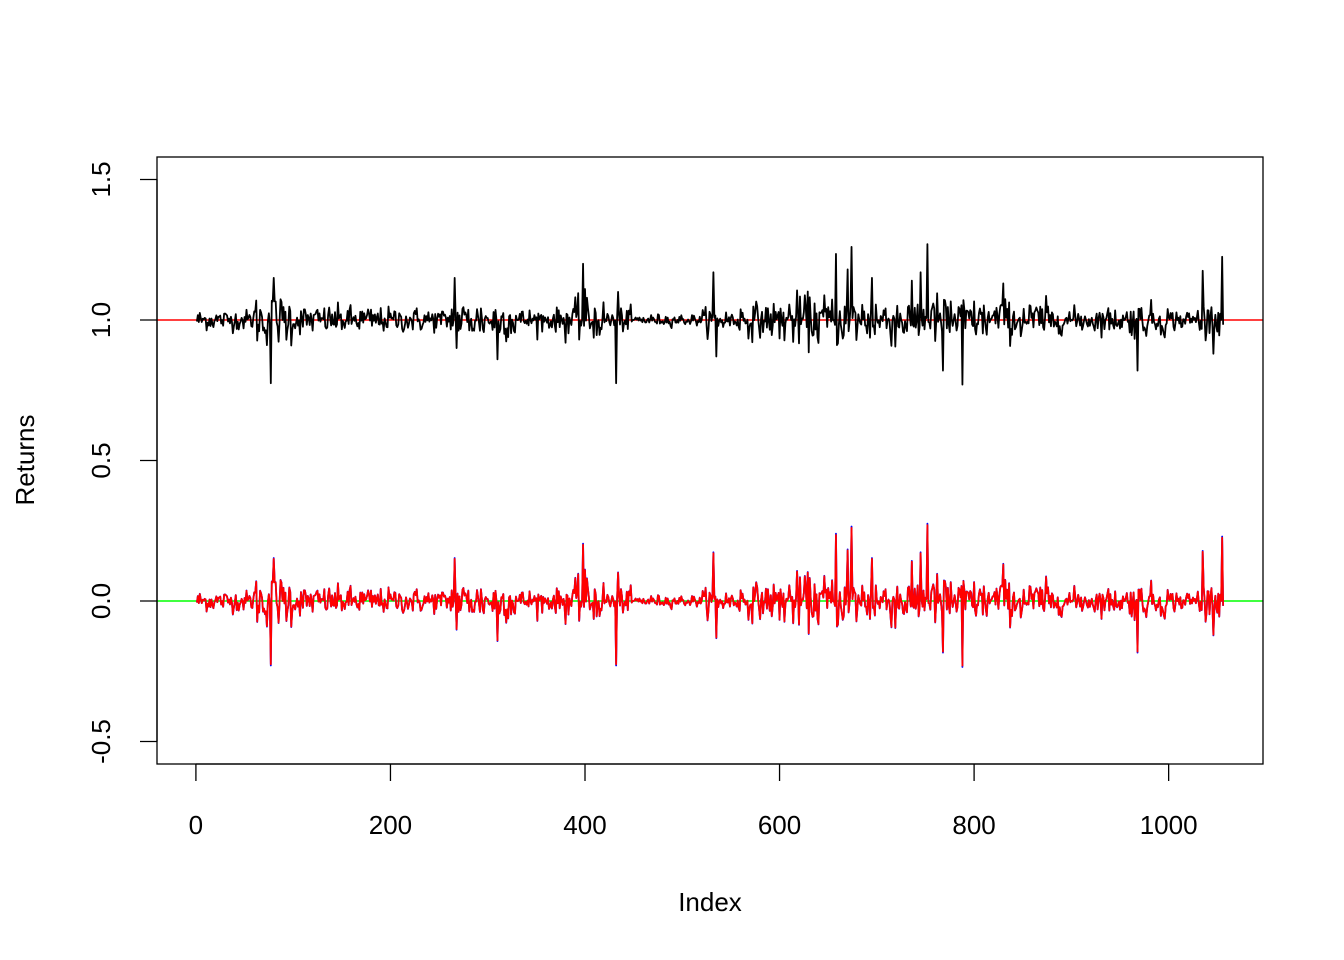 This screenshot has width=1344, height=960. What do you see at coordinates (196, 825) in the screenshot?
I see `x-tick-label: 0` at bounding box center [196, 825].